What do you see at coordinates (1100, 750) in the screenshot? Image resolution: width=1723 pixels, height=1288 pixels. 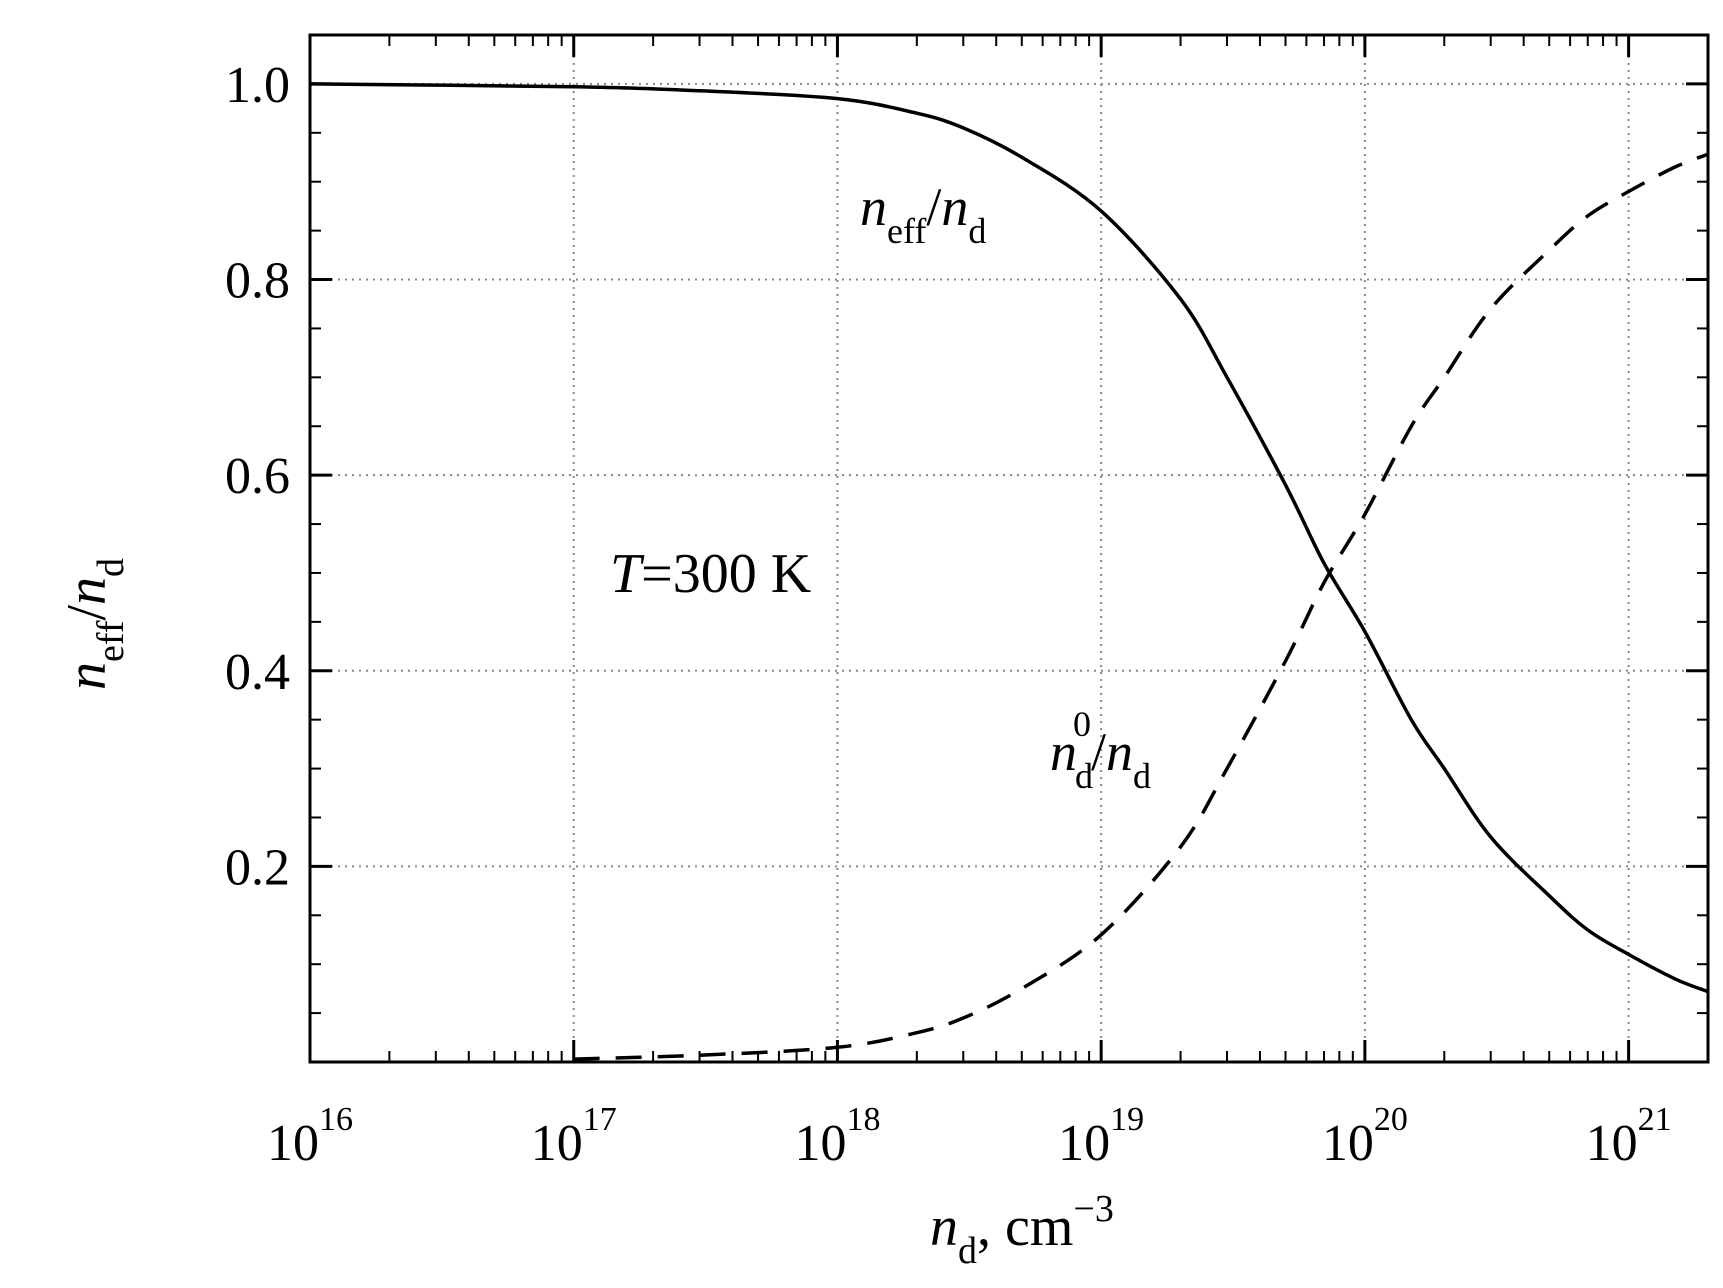 I see `series-label-nd0: nd0/nd` at bounding box center [1100, 750].